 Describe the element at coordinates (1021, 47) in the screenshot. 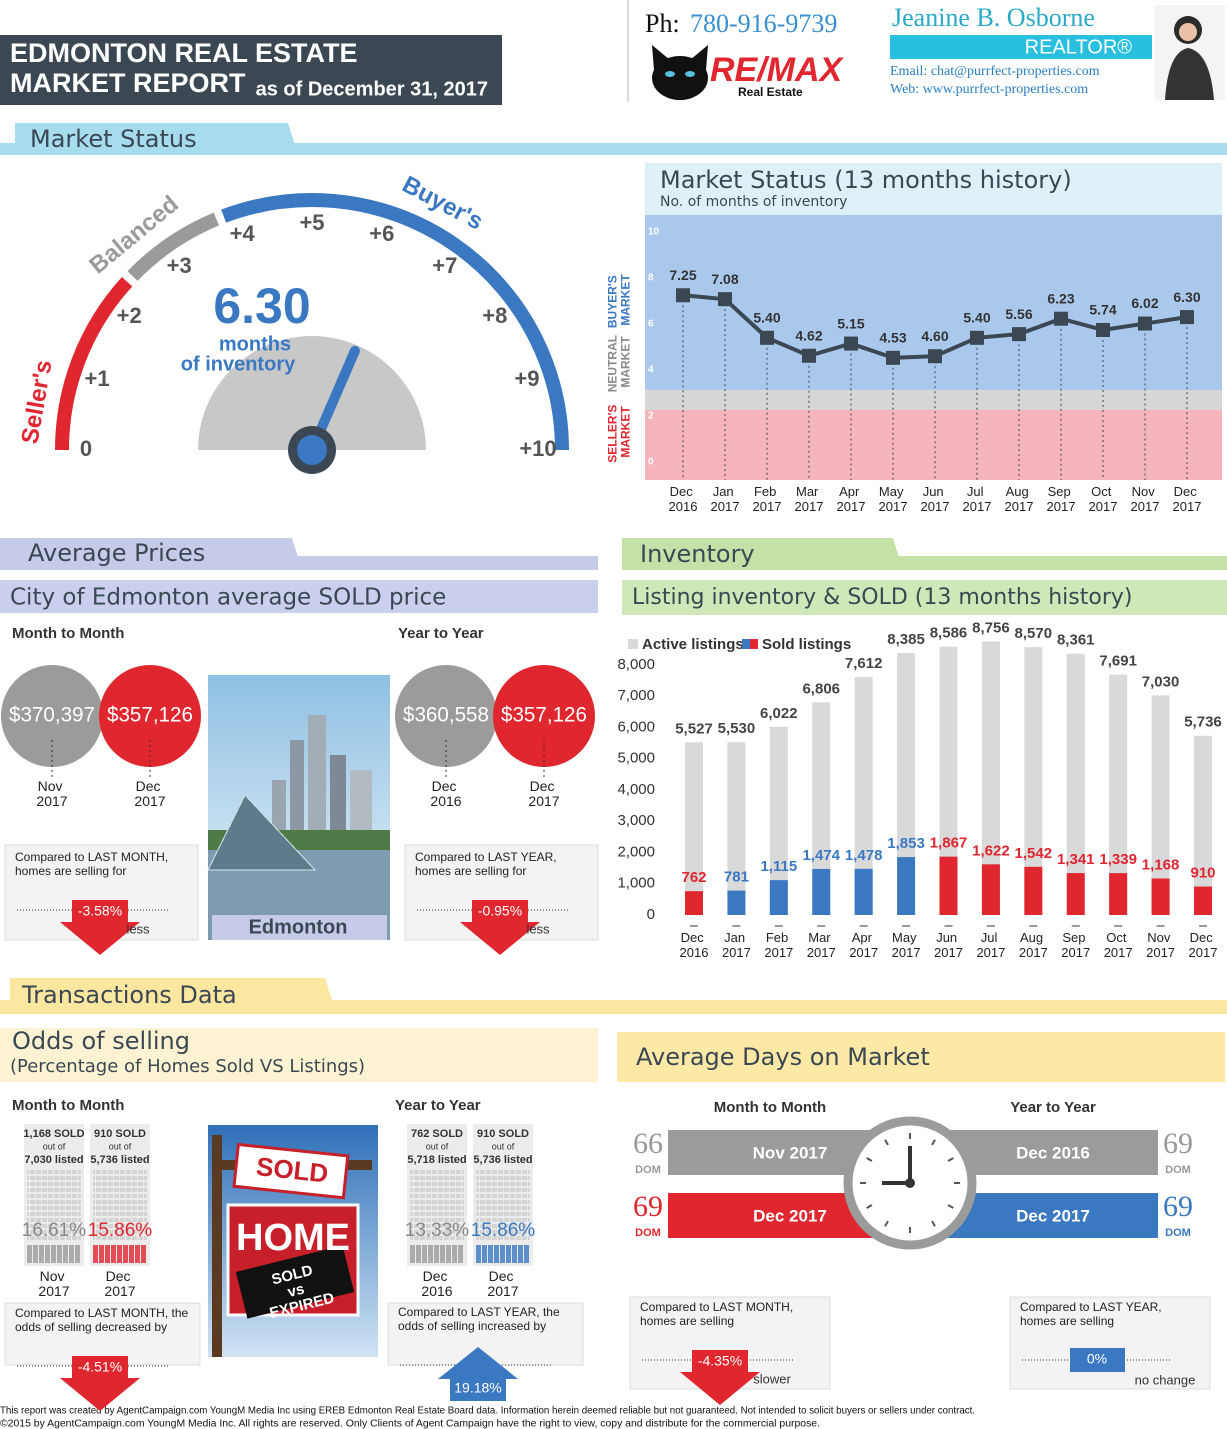

I see `title-band` at that location.